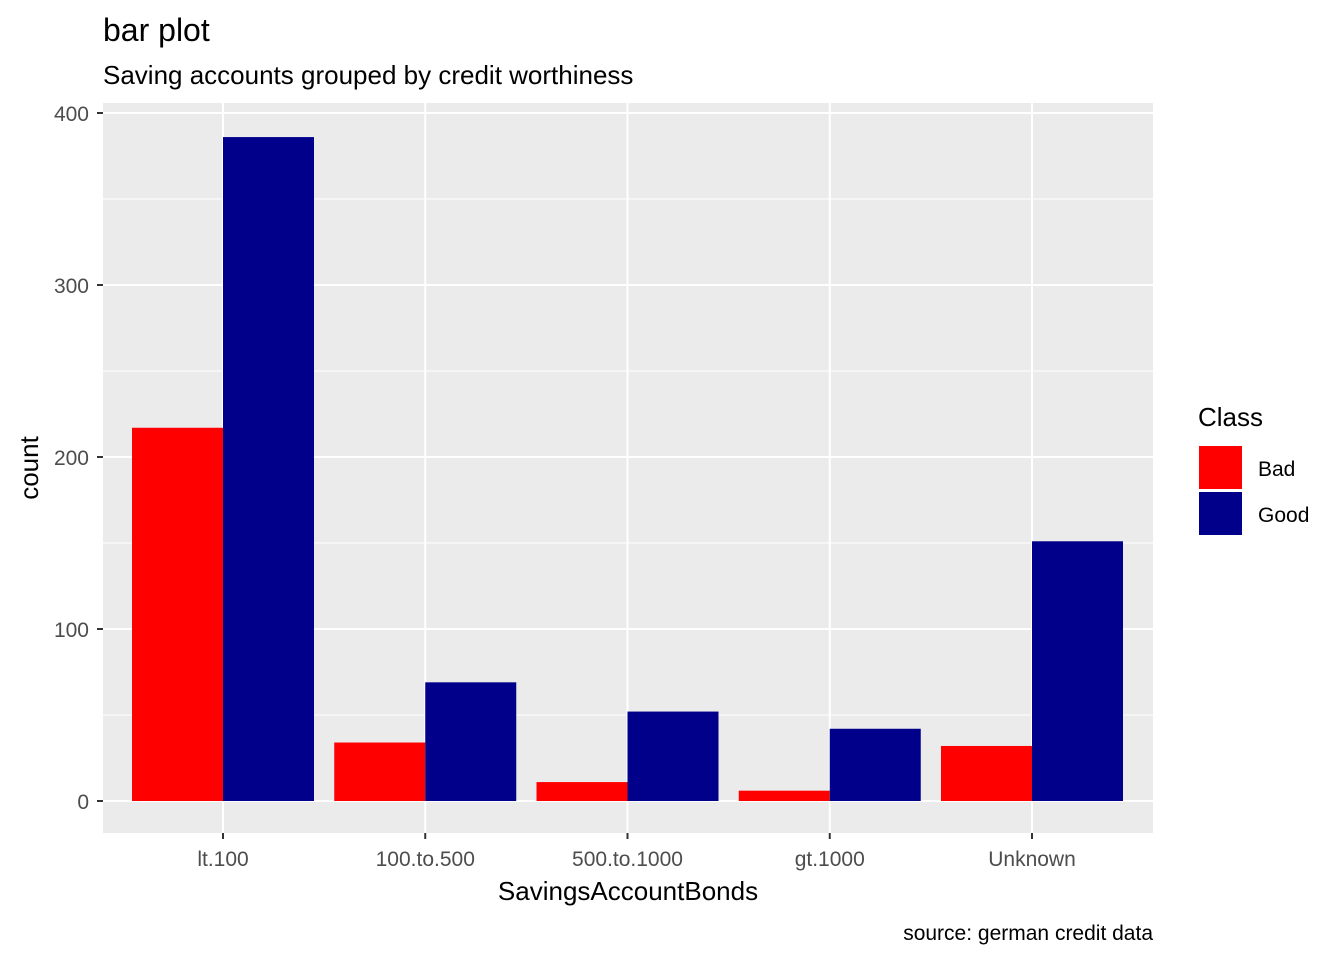 This screenshot has width=1344, height=960. I want to click on x-tick-label: 500.to.1000, so click(627, 859).